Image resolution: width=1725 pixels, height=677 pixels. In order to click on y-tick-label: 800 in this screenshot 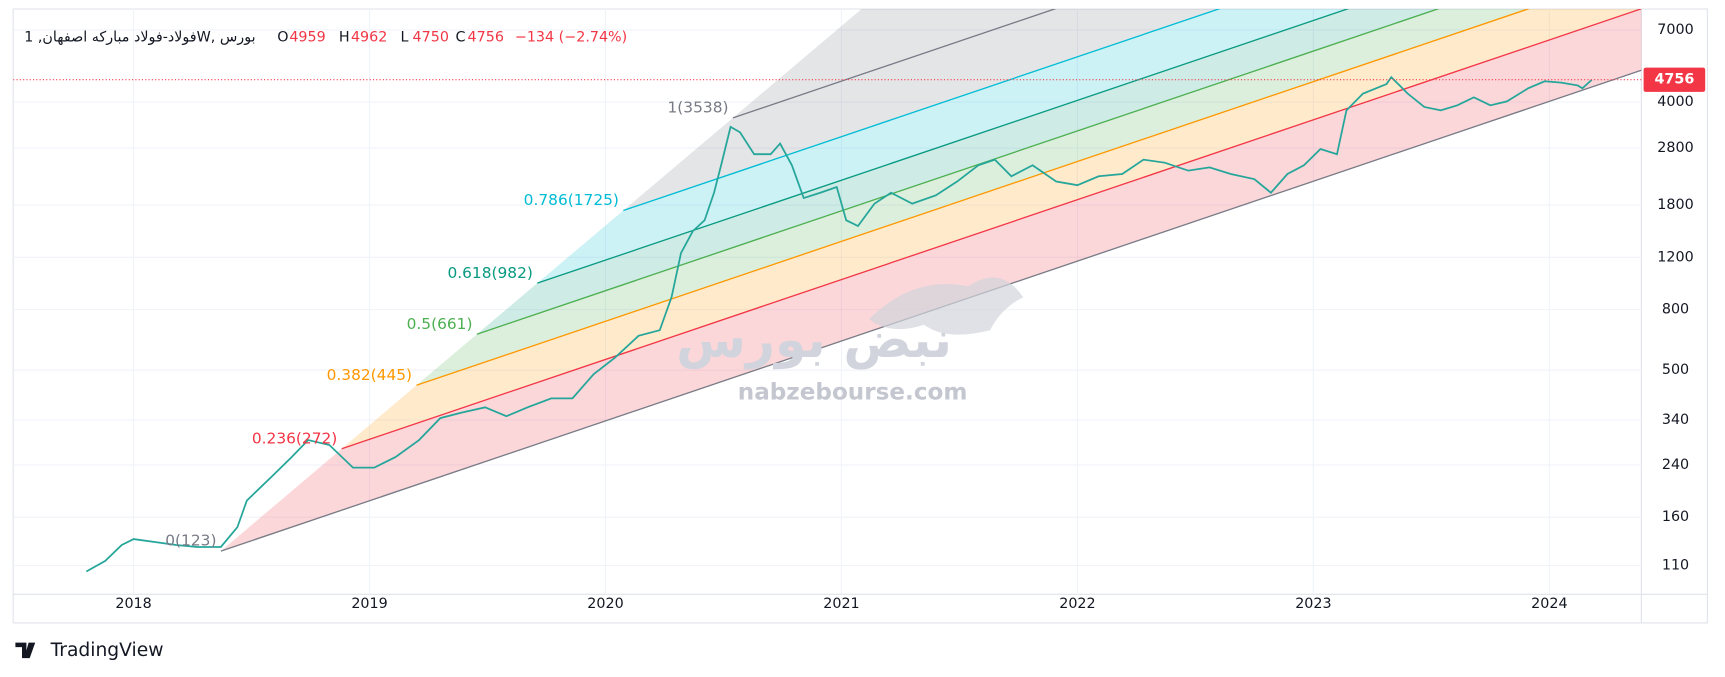, I will do `click(1675, 310)`.